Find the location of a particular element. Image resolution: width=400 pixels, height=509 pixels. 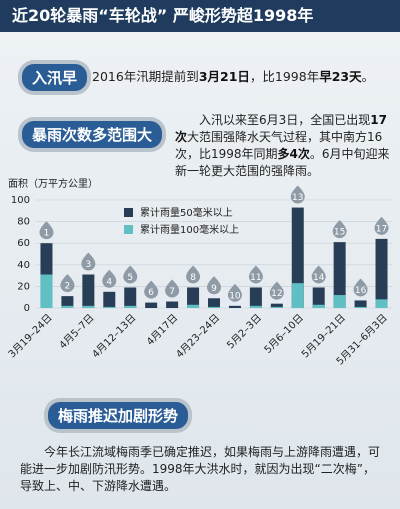

bar-number: 15 is located at coordinates (339, 233).